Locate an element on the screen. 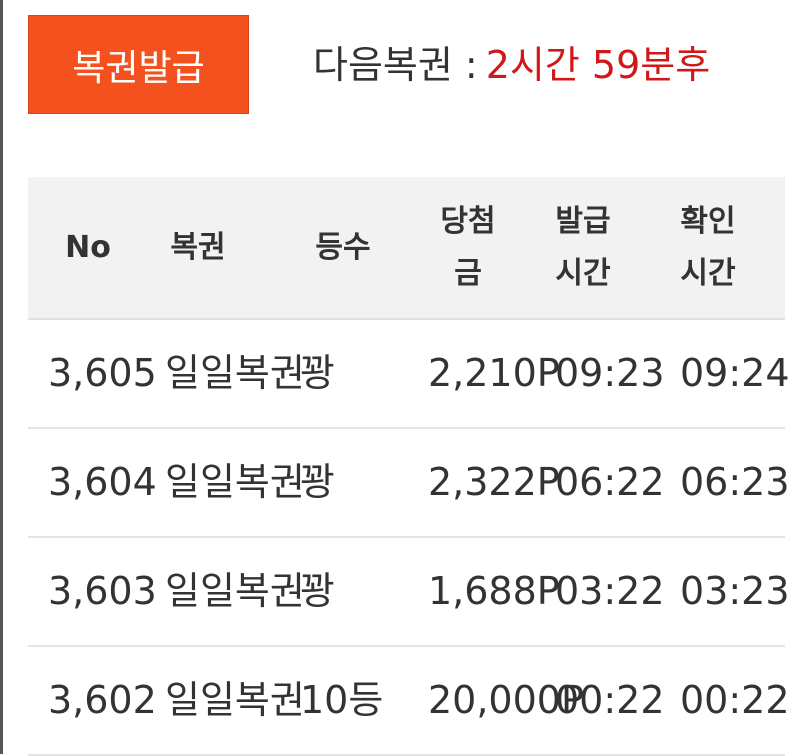 This screenshot has height=756, width=800. column-header: 발급시간 is located at coordinates (583, 247).